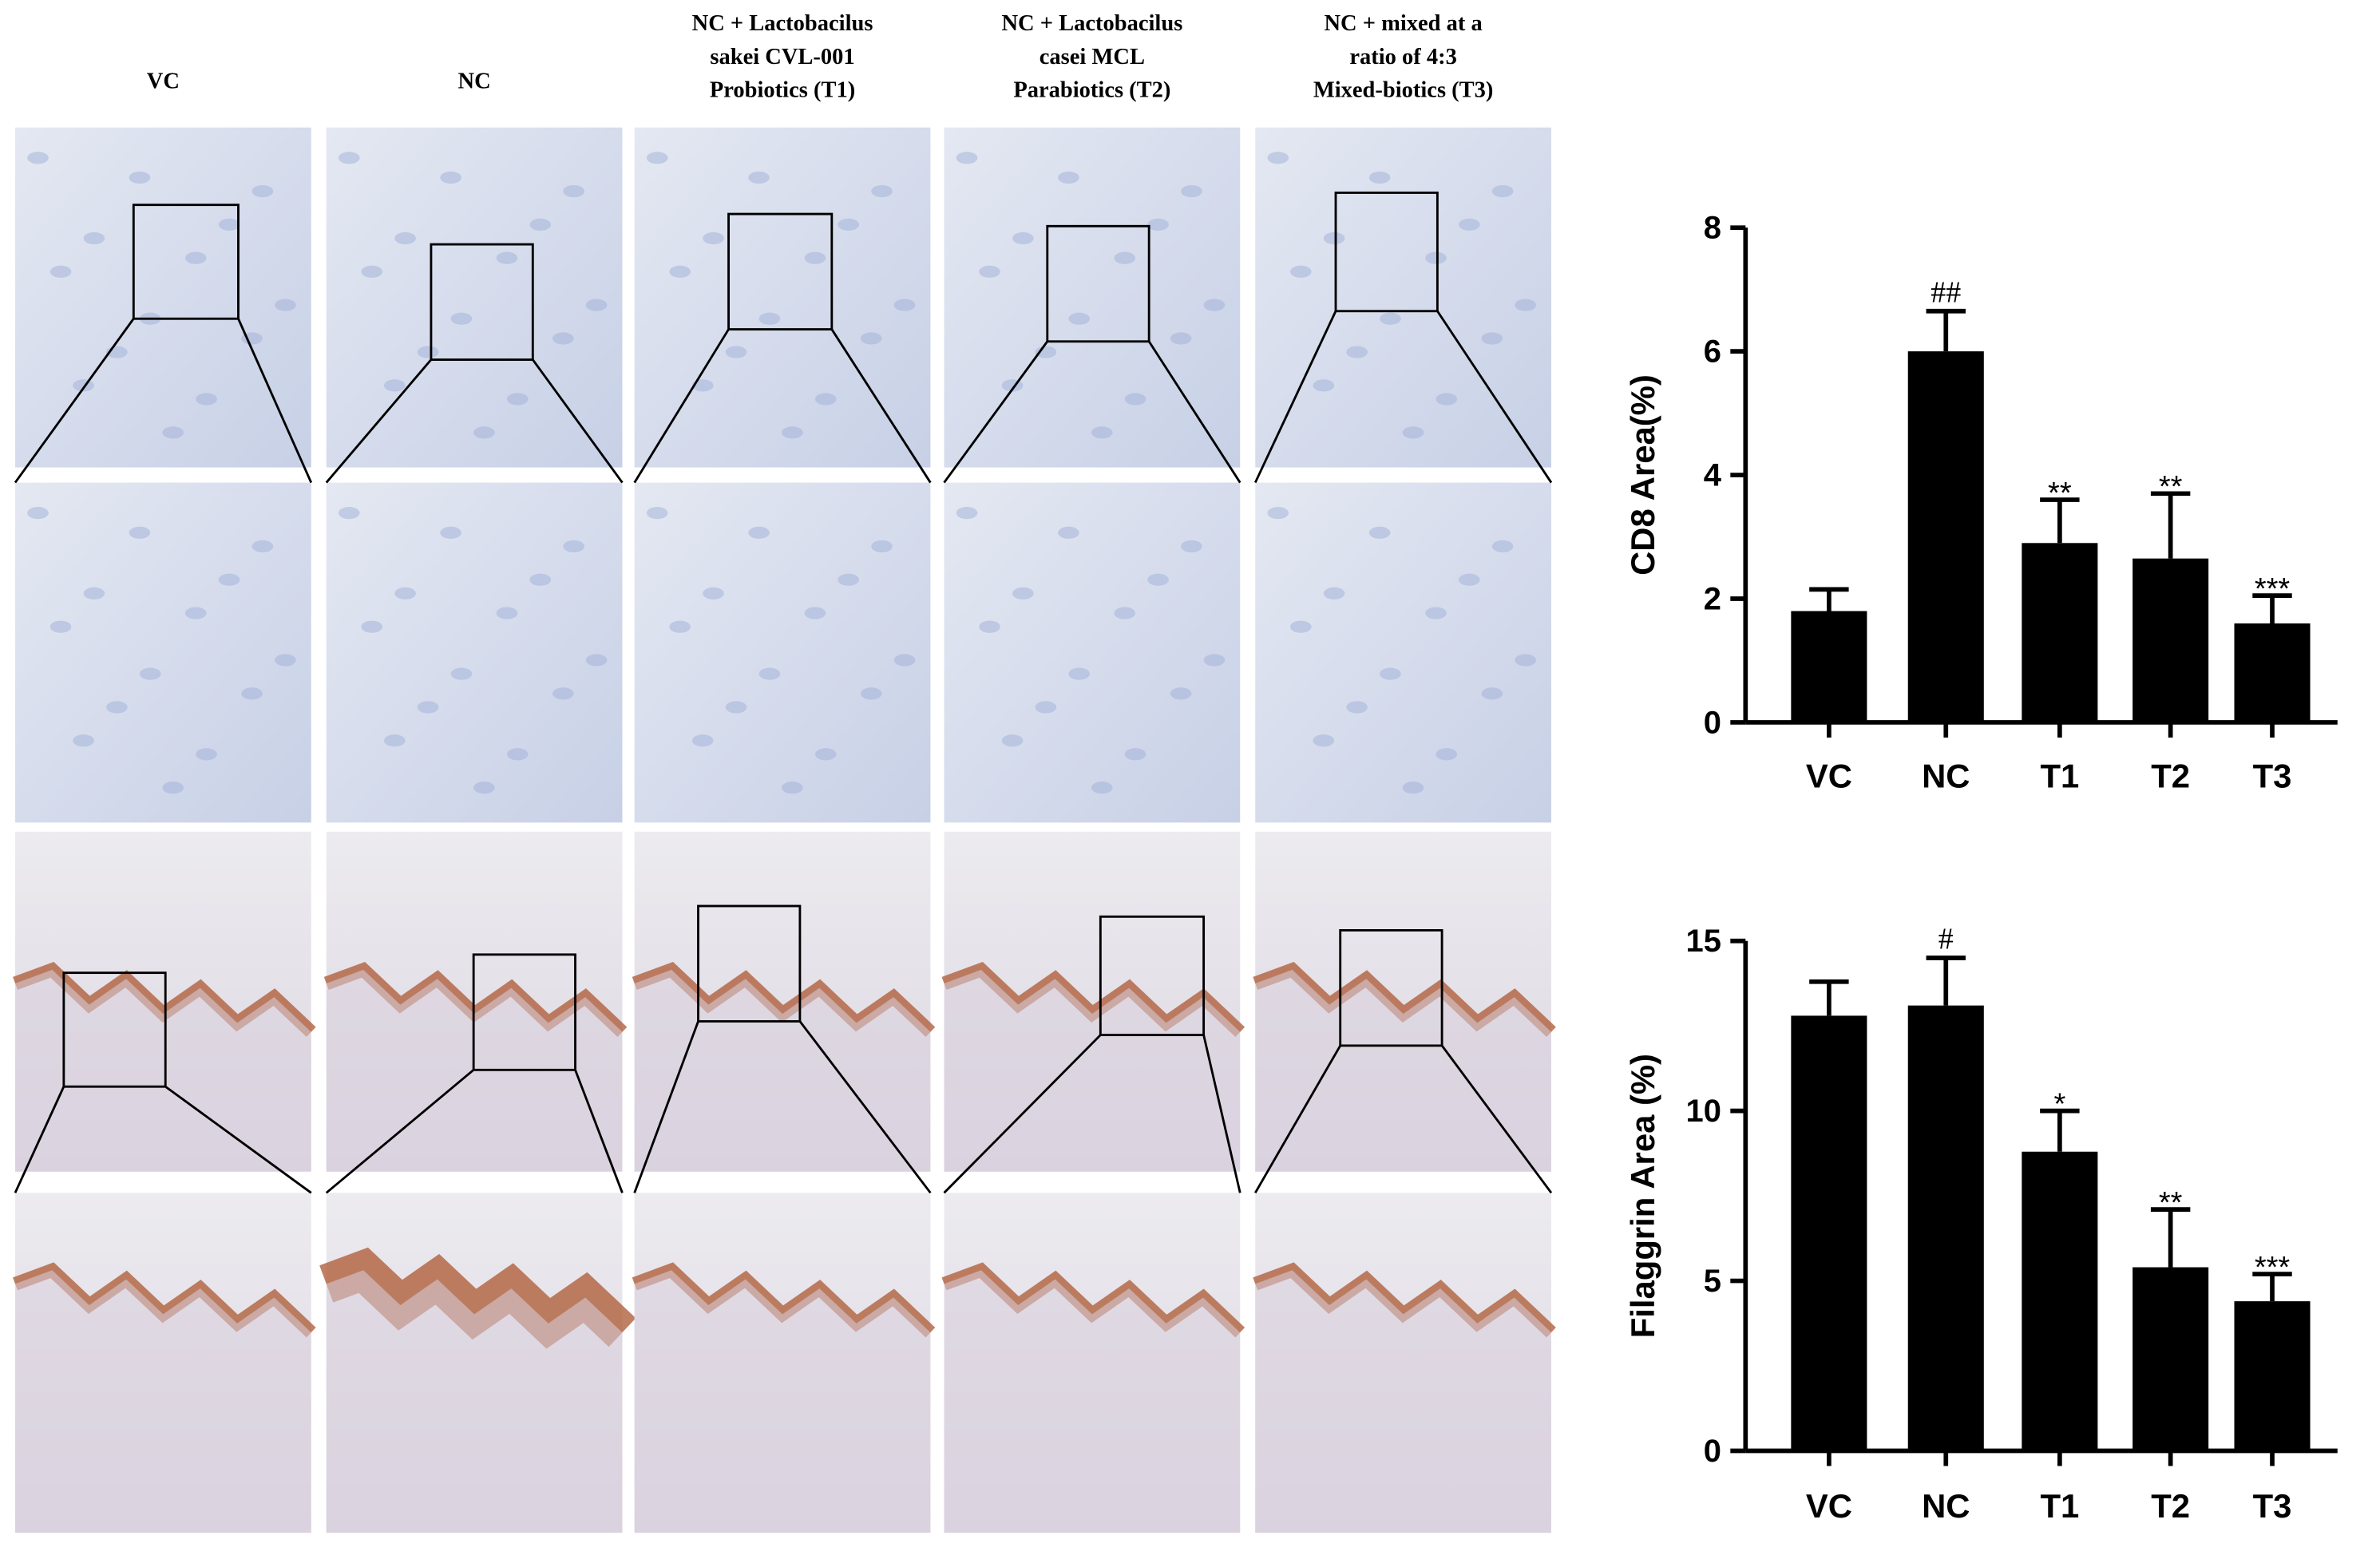 This screenshot has height=1551, width=2380. What do you see at coordinates (2059, 1104) in the screenshot?
I see `significance: *` at bounding box center [2059, 1104].